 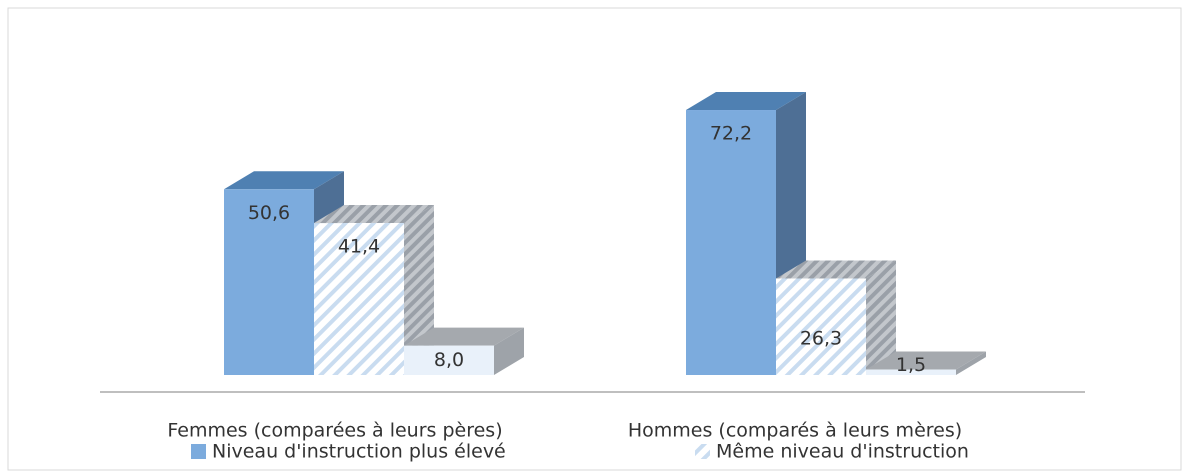 I want to click on x-tick-label: Femmes (comparées à leurs pères), so click(x=334, y=431).